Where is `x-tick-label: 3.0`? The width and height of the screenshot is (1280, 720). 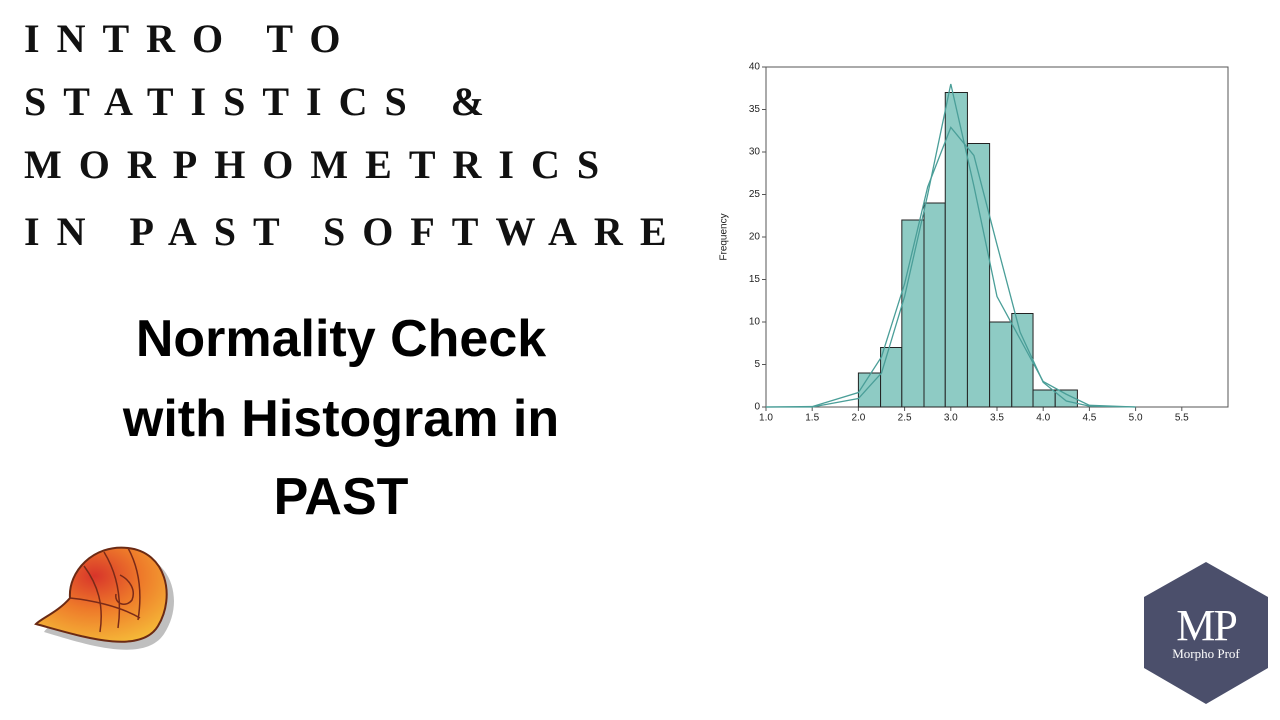 x-tick-label: 3.0 is located at coordinates (951, 418).